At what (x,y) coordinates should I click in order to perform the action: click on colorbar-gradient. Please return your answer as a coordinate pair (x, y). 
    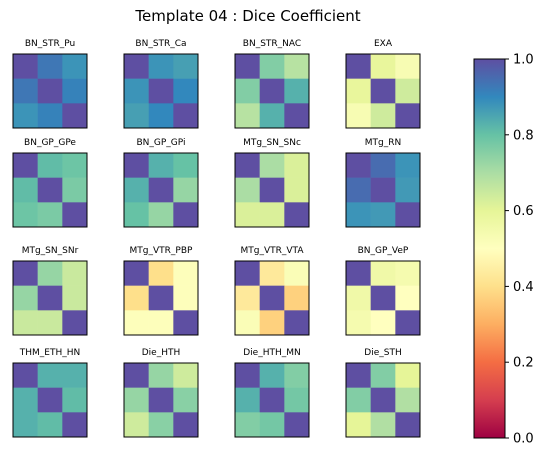
    Looking at the image, I should click on (489, 248).